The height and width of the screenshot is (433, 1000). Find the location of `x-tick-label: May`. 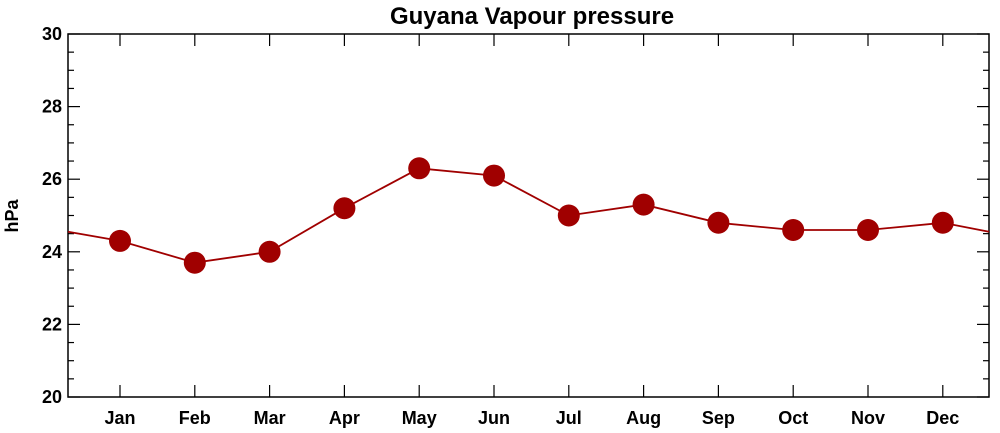

x-tick-label: May is located at coordinates (419, 418).